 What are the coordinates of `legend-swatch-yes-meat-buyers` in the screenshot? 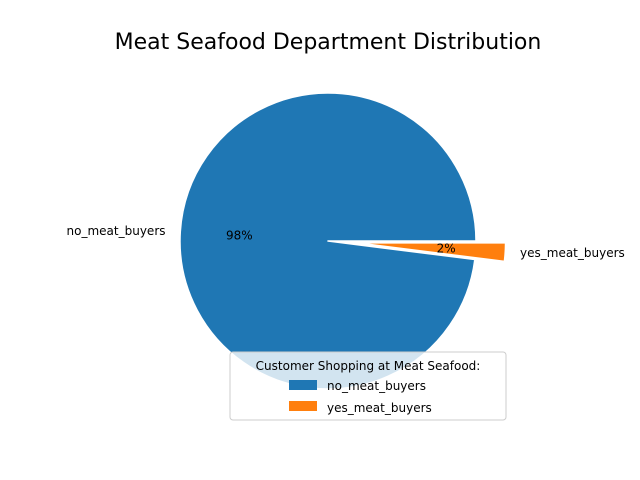 It's located at (303, 406).